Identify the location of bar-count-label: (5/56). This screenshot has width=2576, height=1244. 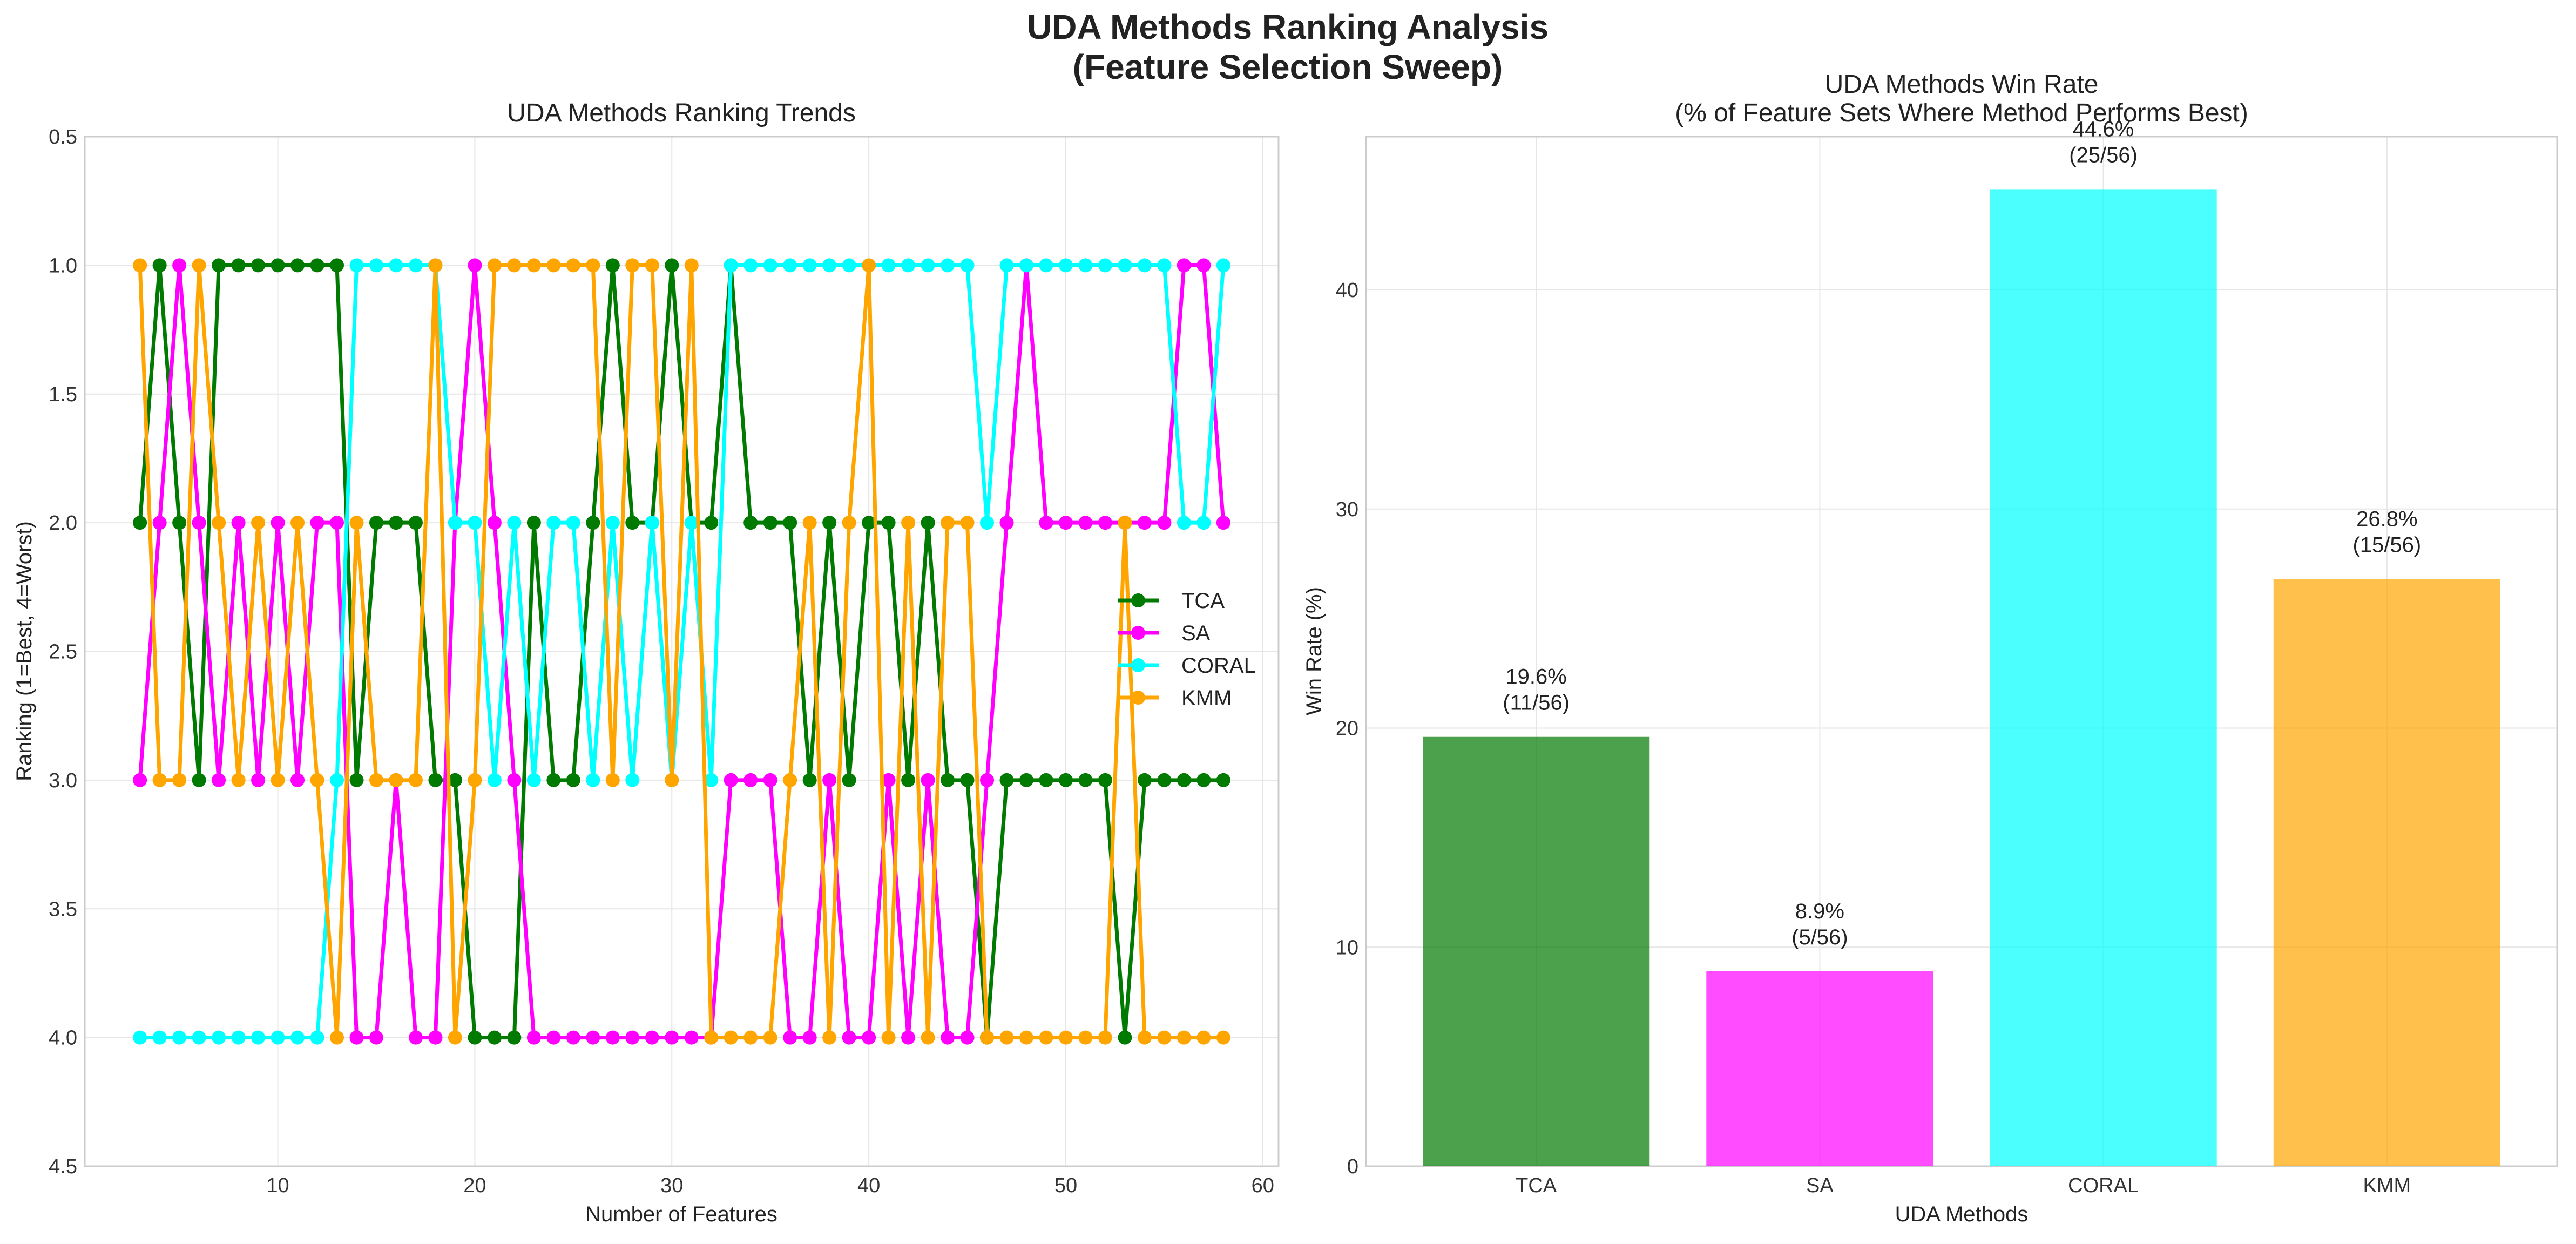
(1820, 937).